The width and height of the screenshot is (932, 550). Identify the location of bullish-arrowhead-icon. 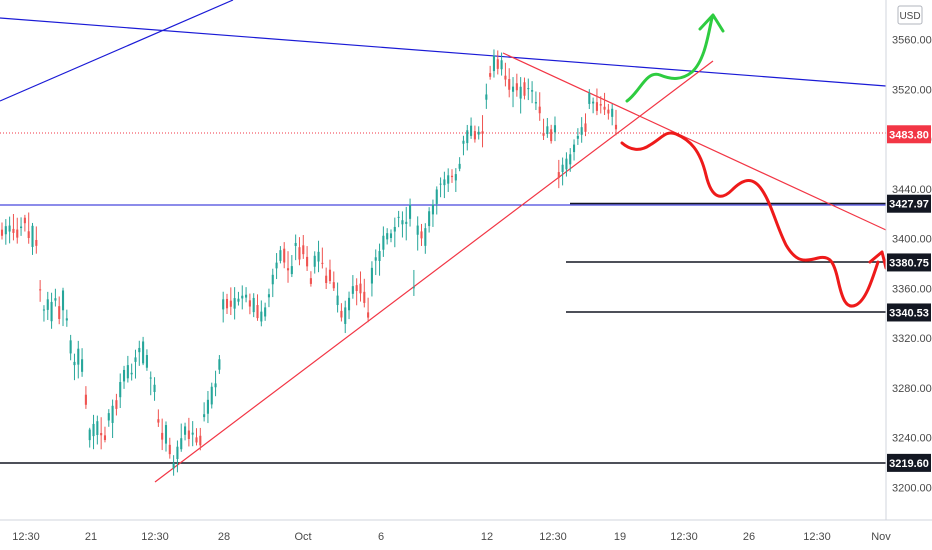
(711, 23).